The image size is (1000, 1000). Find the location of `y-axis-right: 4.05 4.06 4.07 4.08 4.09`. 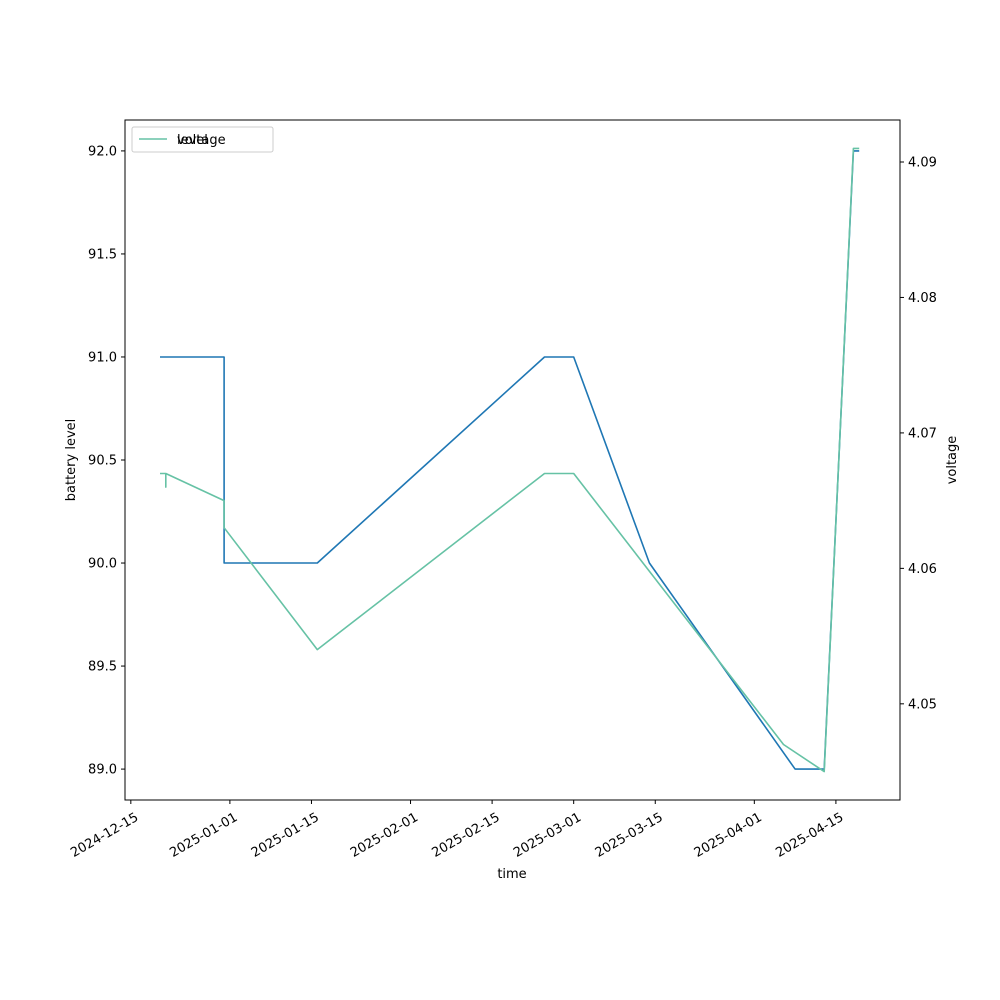

y-axis-right: 4.05 4.06 4.07 4.08 4.09 is located at coordinates (918, 433).